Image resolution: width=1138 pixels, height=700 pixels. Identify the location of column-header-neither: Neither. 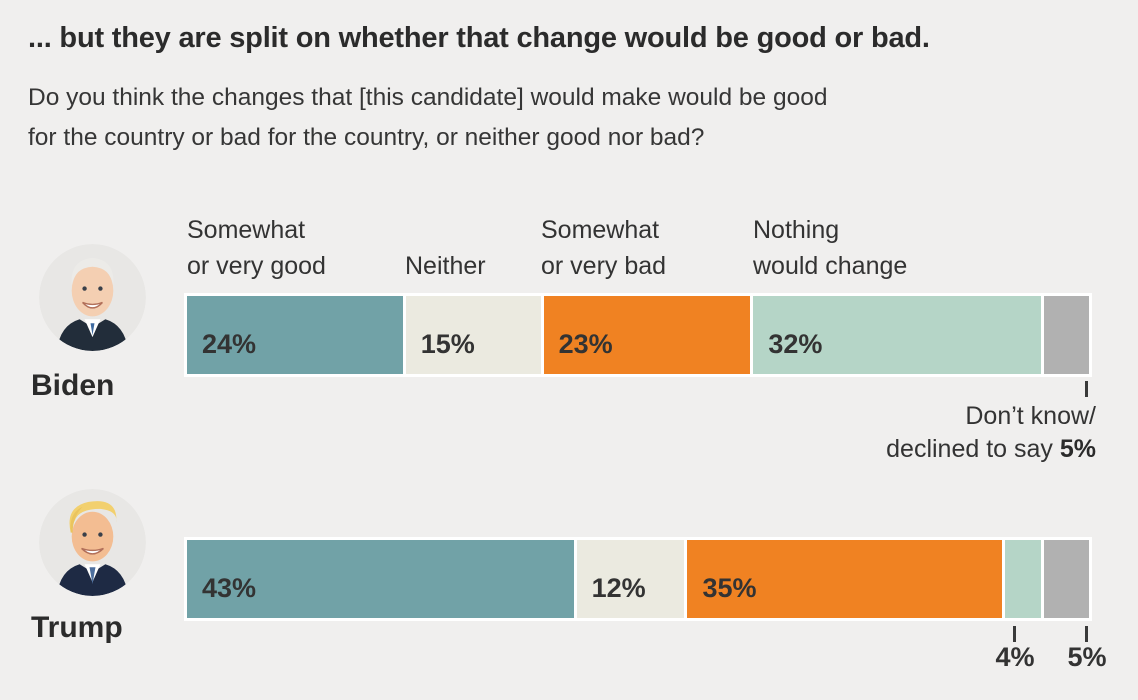
(445, 248).